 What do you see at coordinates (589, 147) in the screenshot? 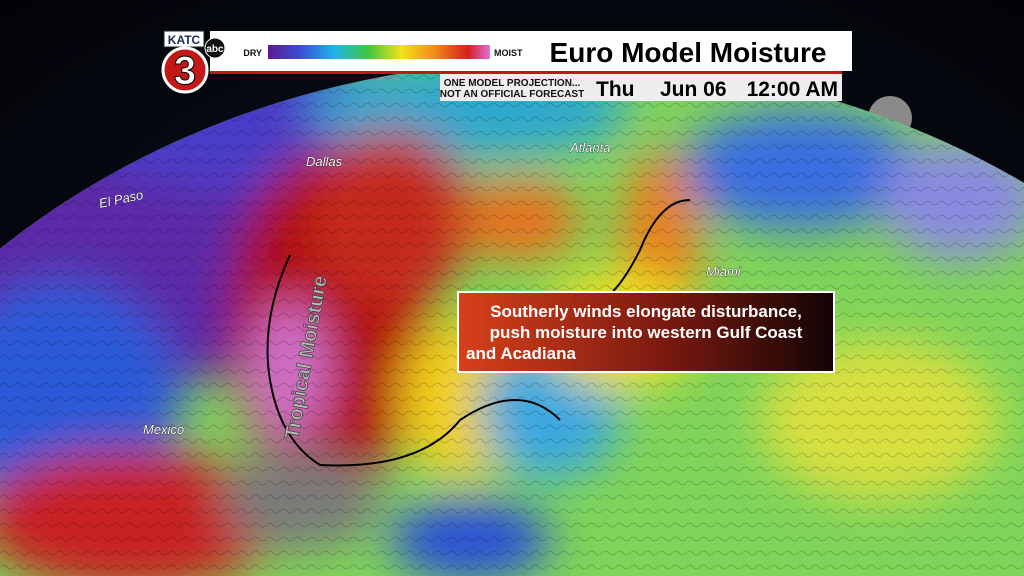
I see `city-label: Atlanta` at bounding box center [589, 147].